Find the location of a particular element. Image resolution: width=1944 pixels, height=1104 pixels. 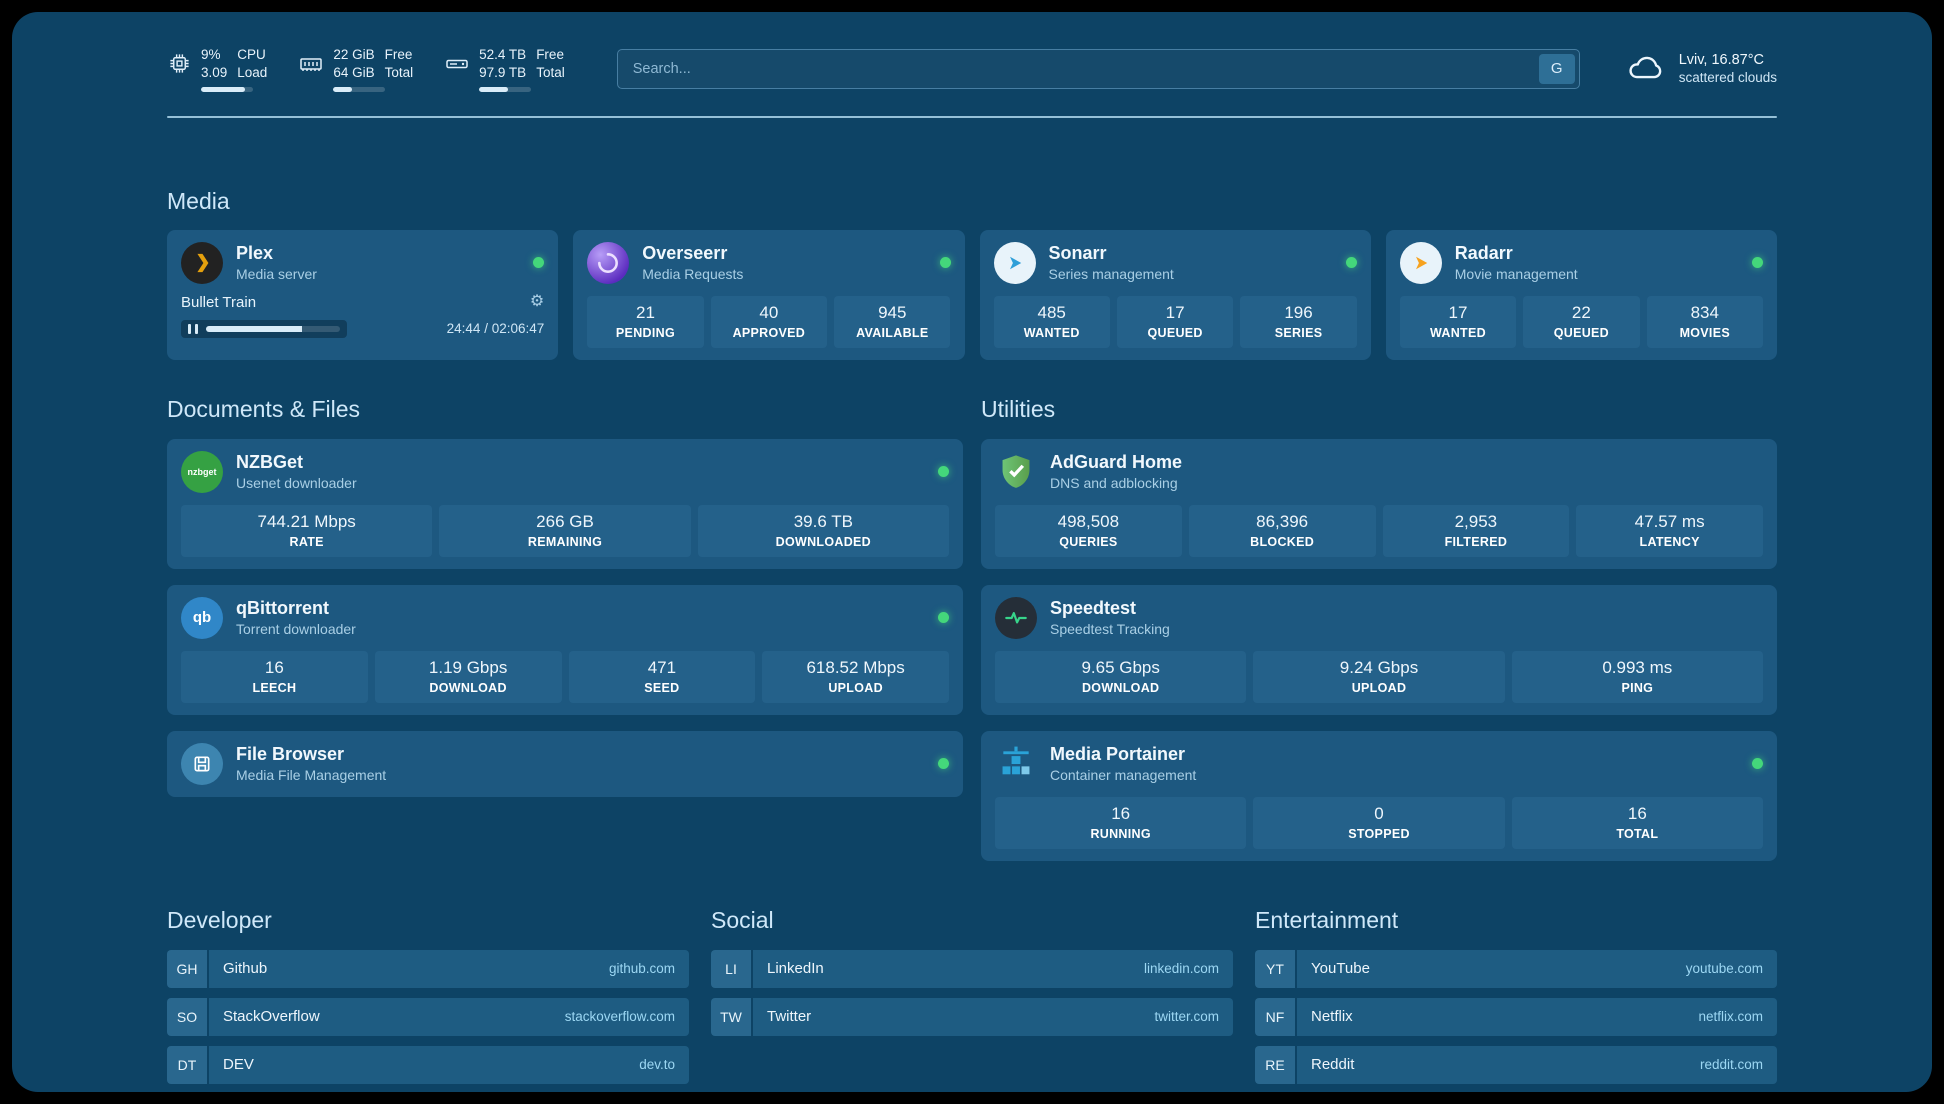

link-abbr: DT is located at coordinates (187, 1064).